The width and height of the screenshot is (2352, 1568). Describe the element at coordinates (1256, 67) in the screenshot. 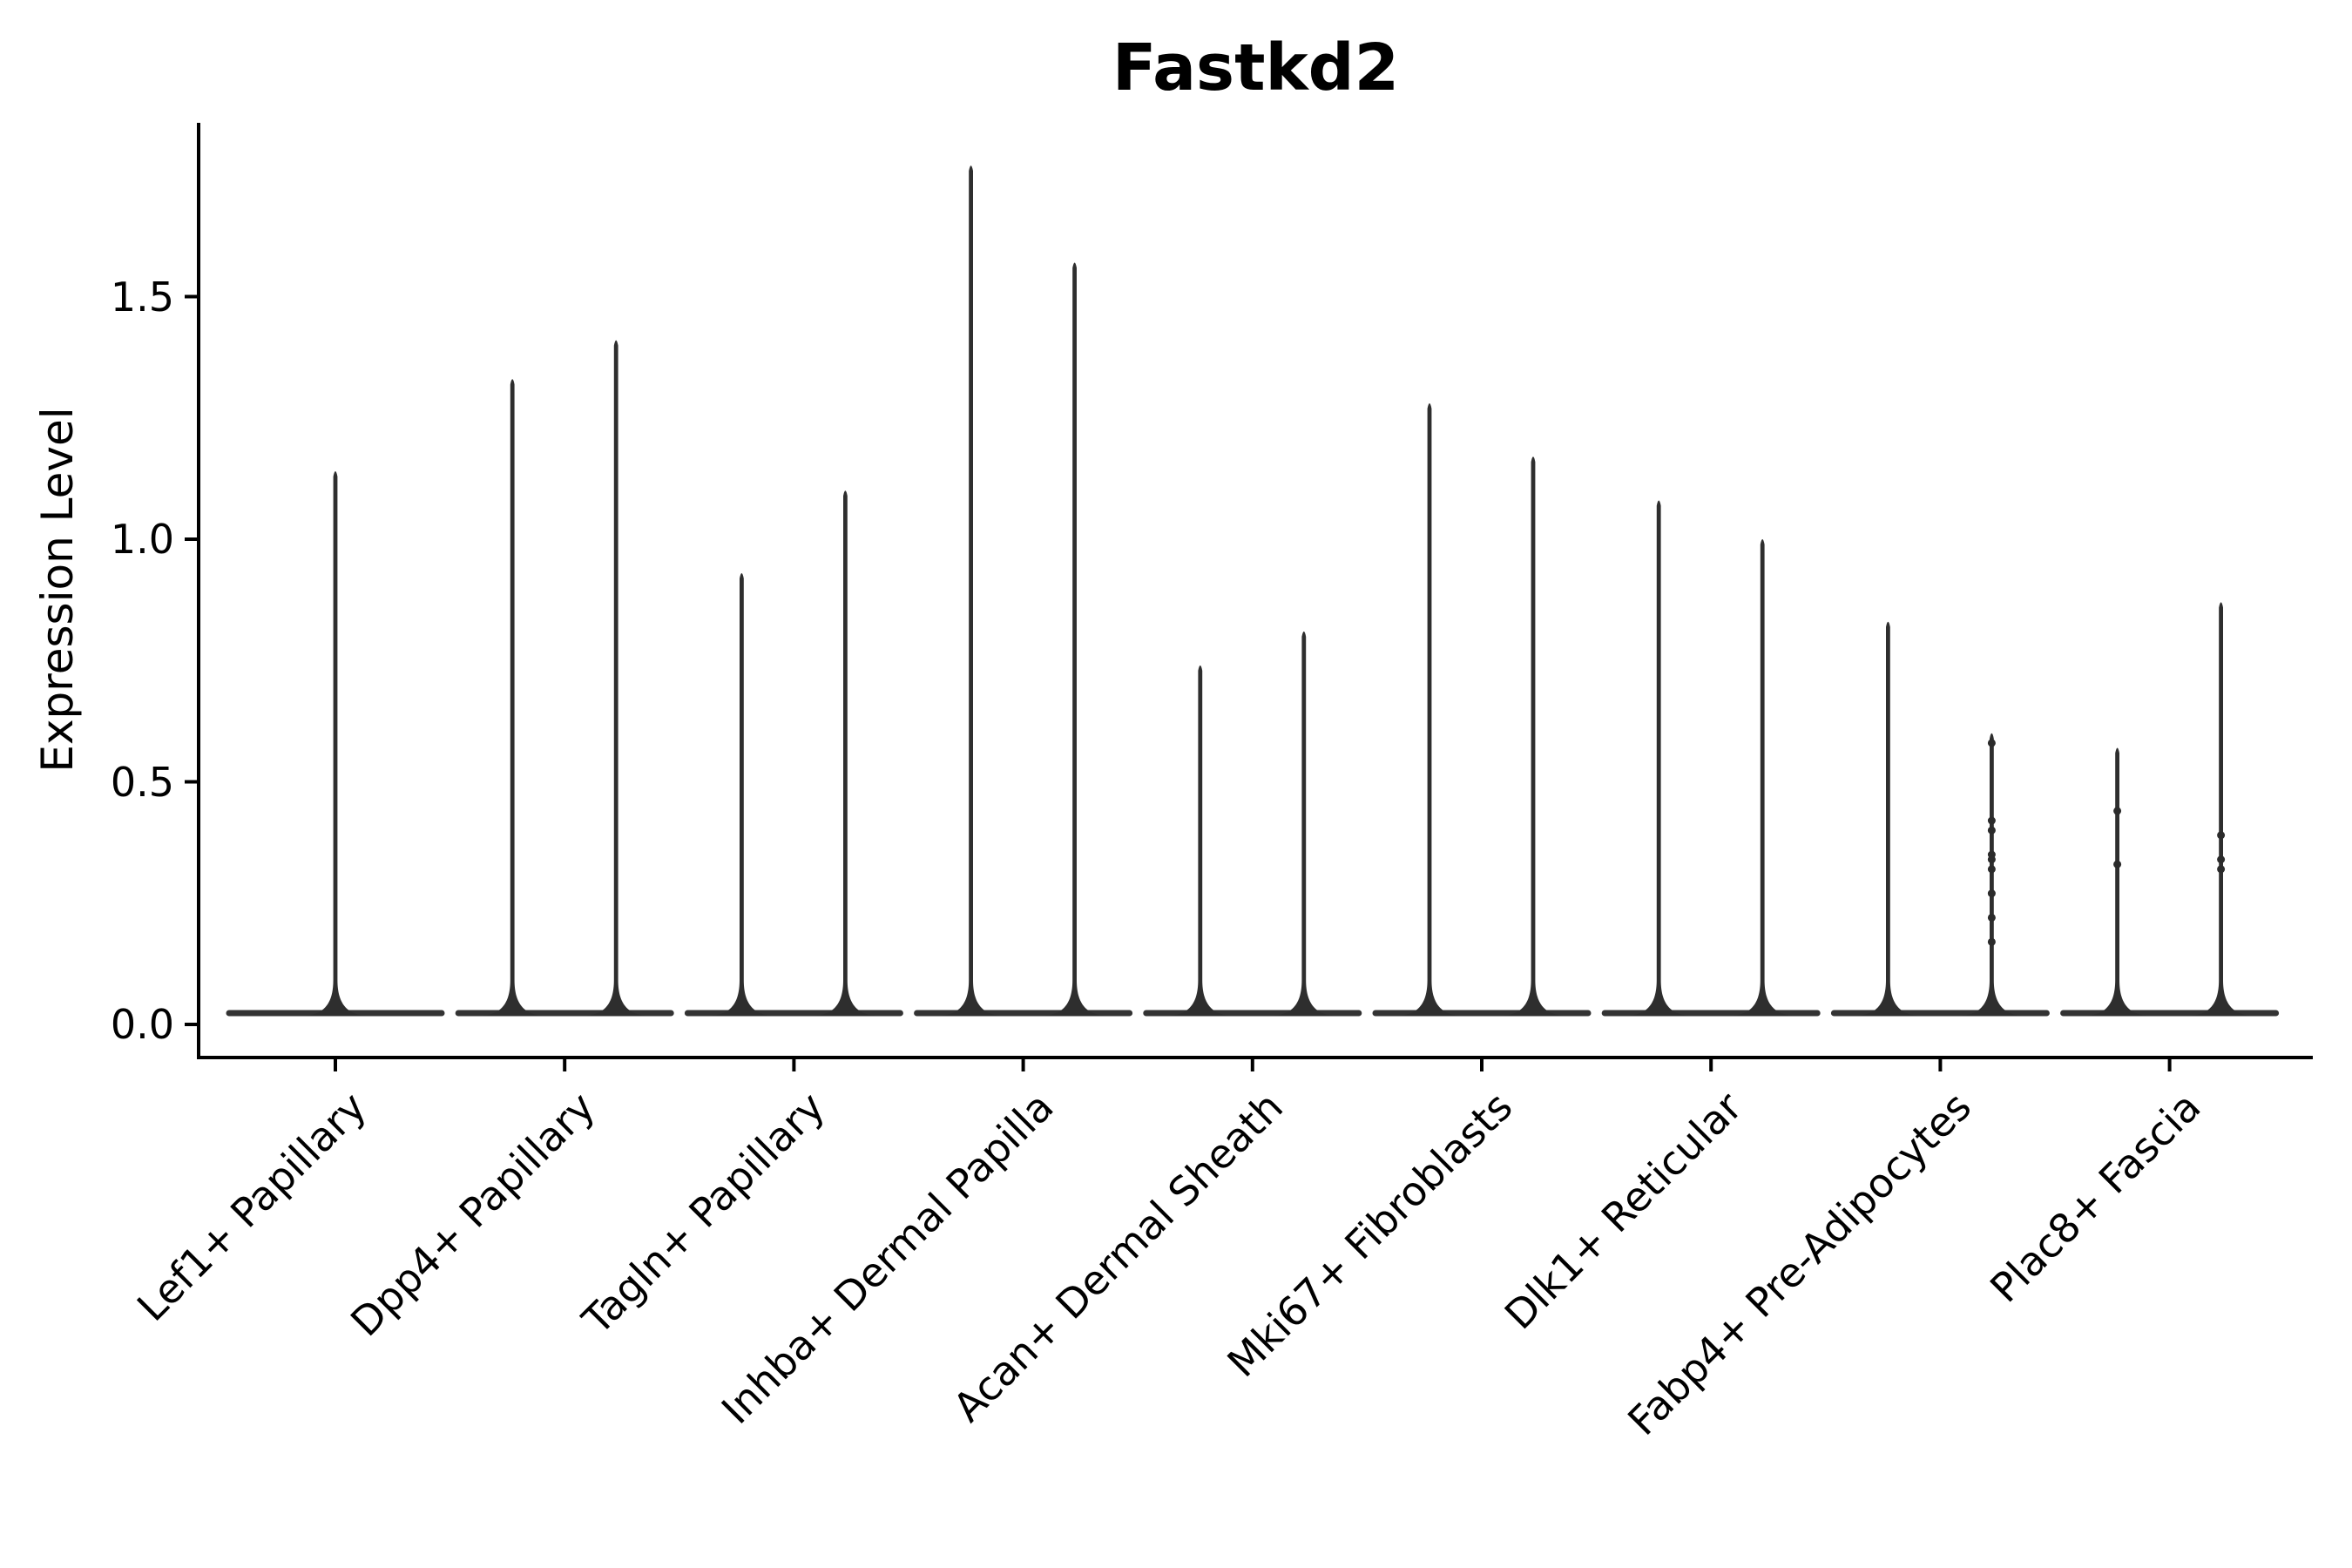

I see `plot-title: Fastkd2` at that location.